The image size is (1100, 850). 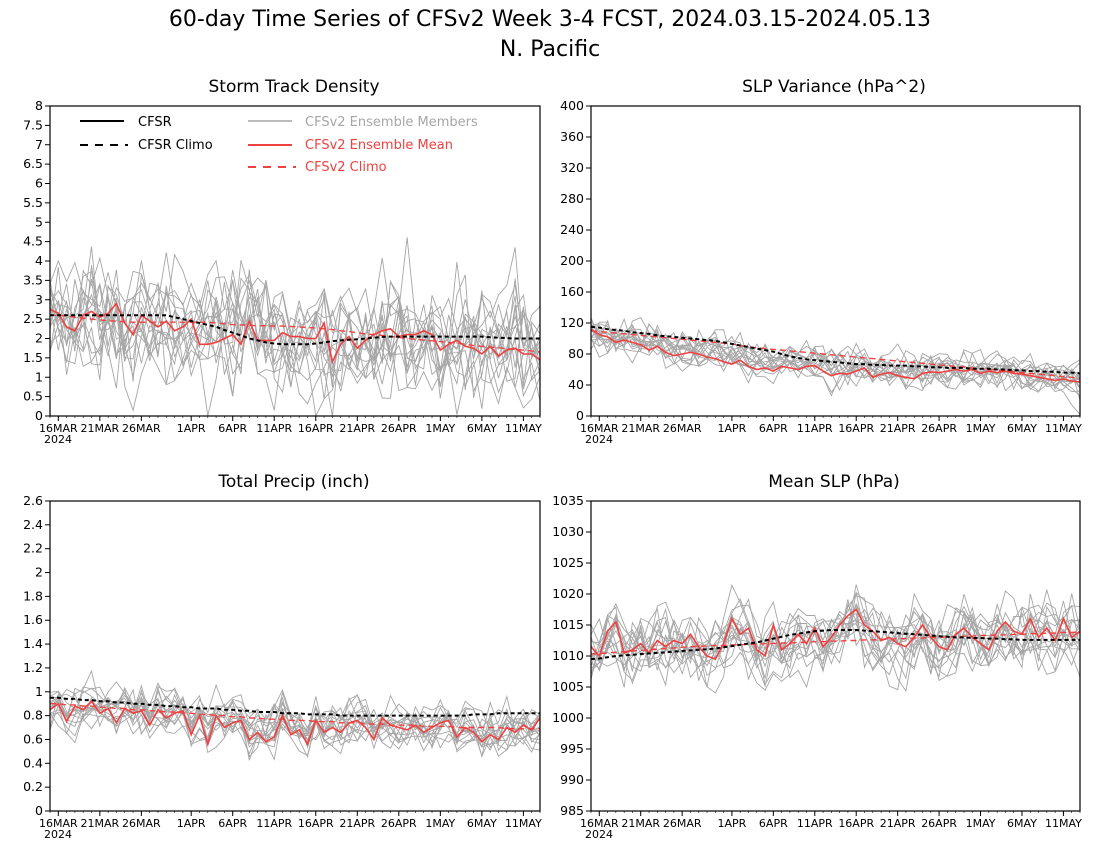 What do you see at coordinates (568, 655) in the screenshot?
I see `y-tick-label: 1010` at bounding box center [568, 655].